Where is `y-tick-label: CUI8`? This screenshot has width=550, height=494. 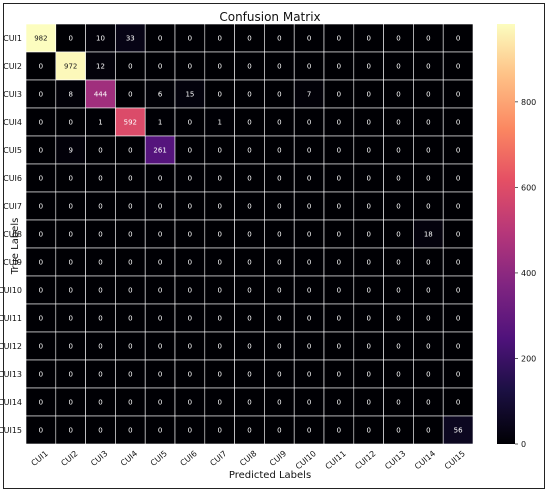
y-tick-label: CUI8 is located at coordinates (12, 234).